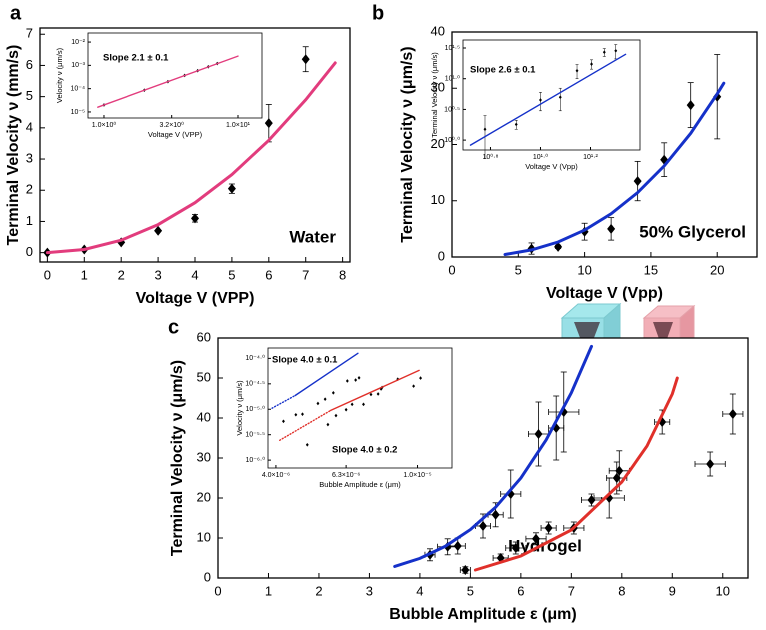  Describe the element at coordinates (551, 166) in the screenshot. I see `inset-x-label: Voltage V (Vpp)` at that location.